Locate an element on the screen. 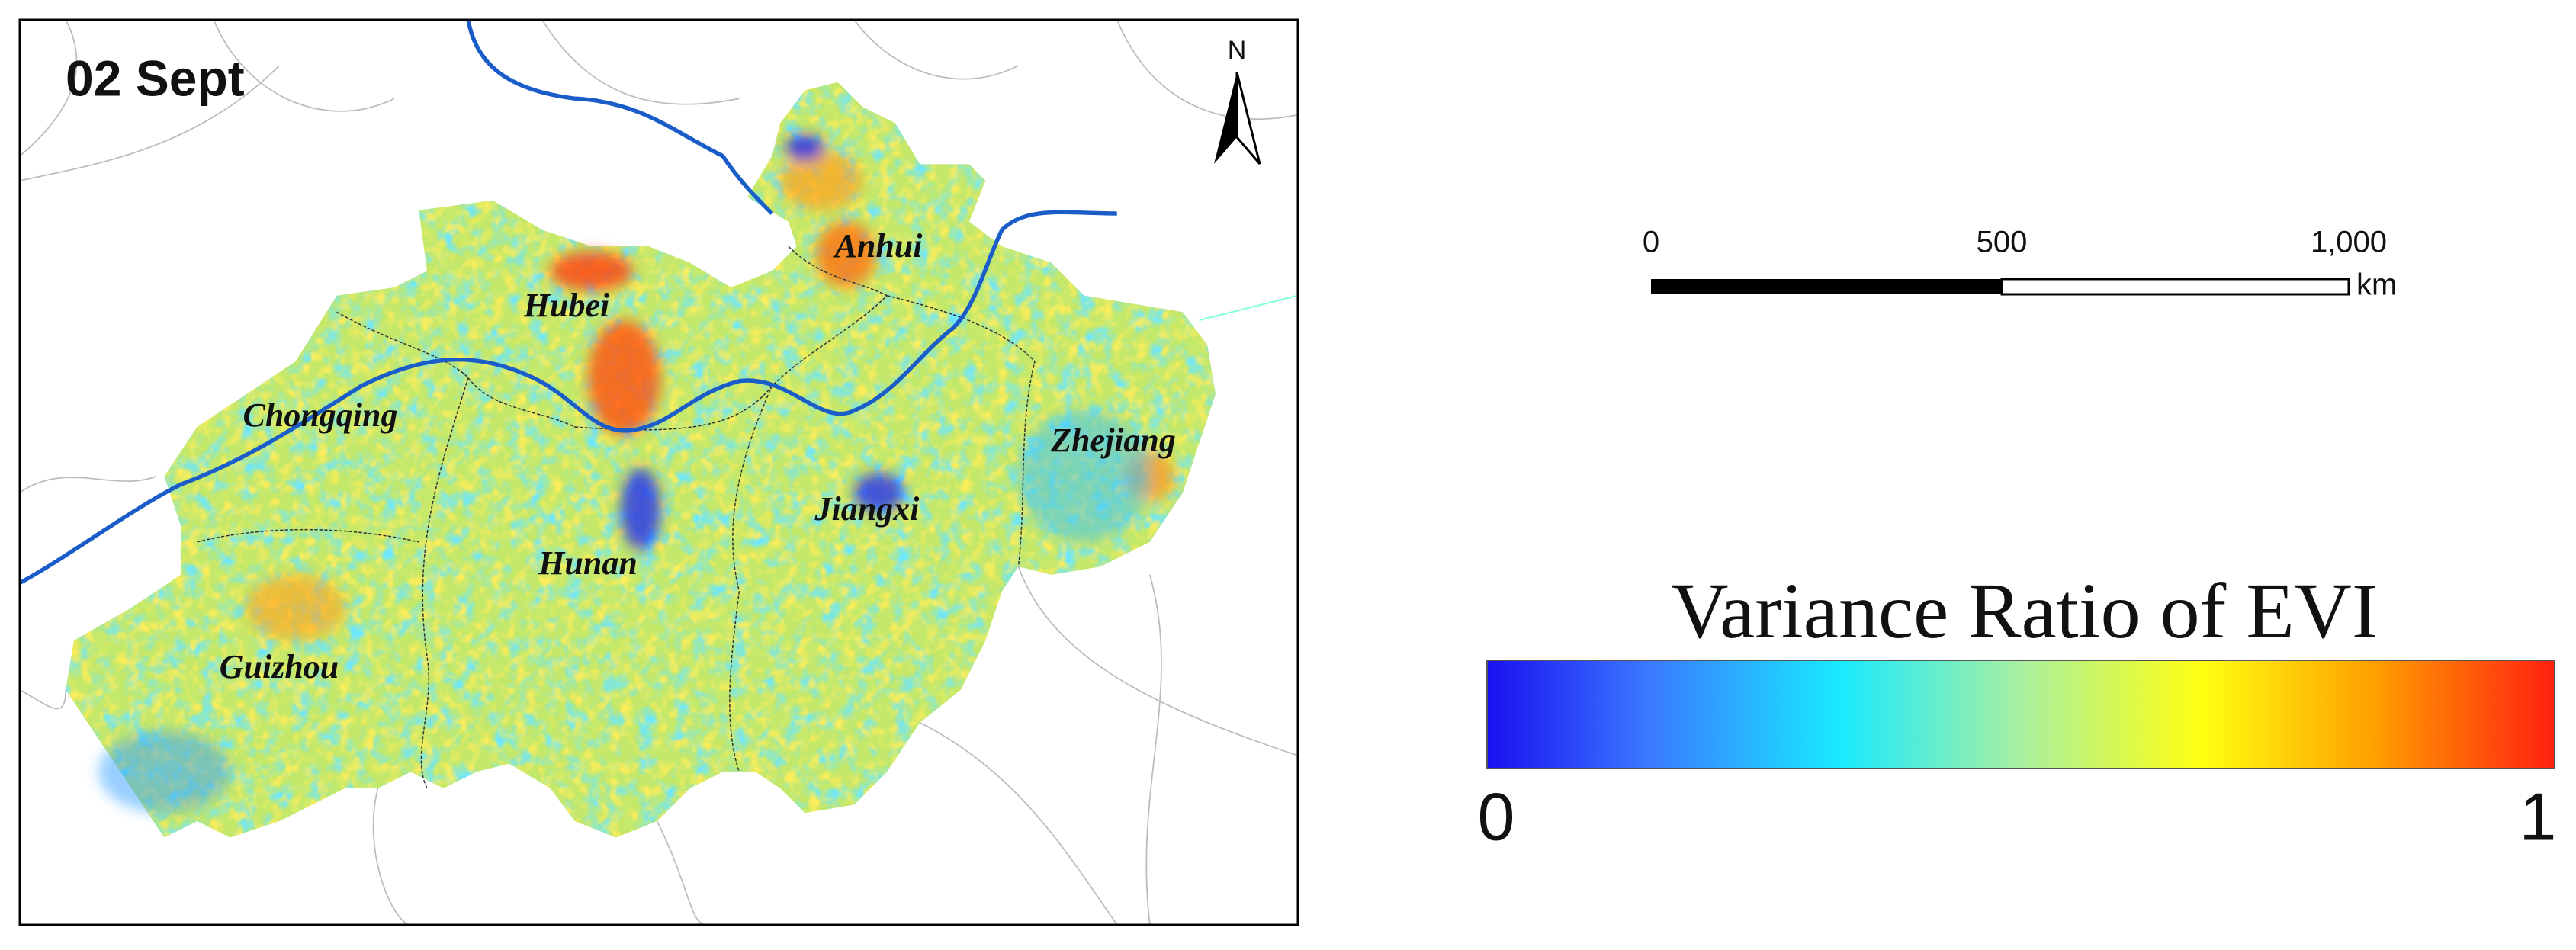 Image resolution: width=2576 pixels, height=950 pixels. province-label: Anhui is located at coordinates (878, 246).